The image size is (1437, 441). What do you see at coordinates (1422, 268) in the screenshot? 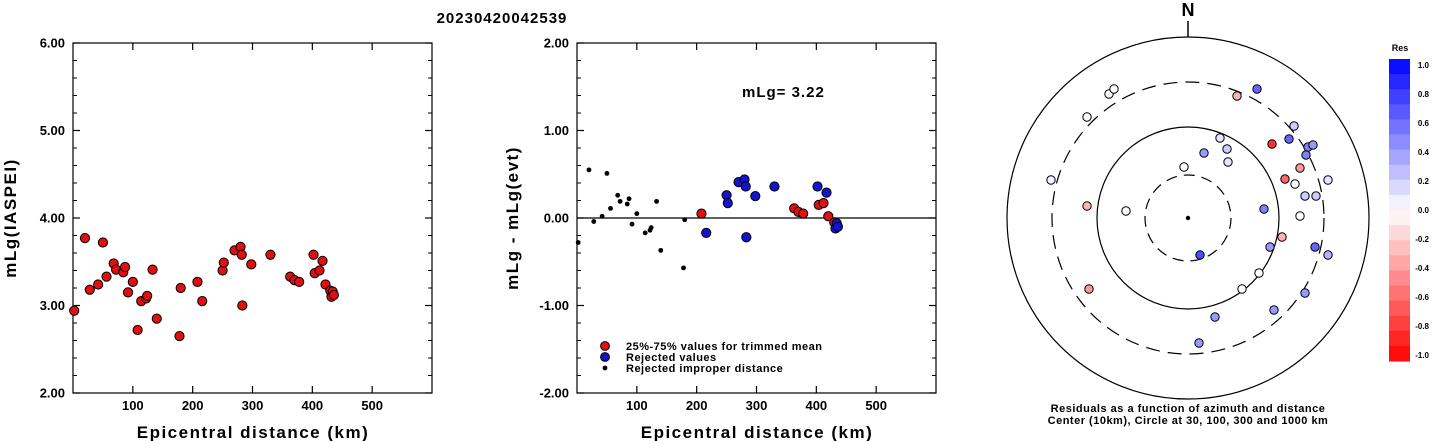
I see `colorbar-label: -0.4` at bounding box center [1422, 268].